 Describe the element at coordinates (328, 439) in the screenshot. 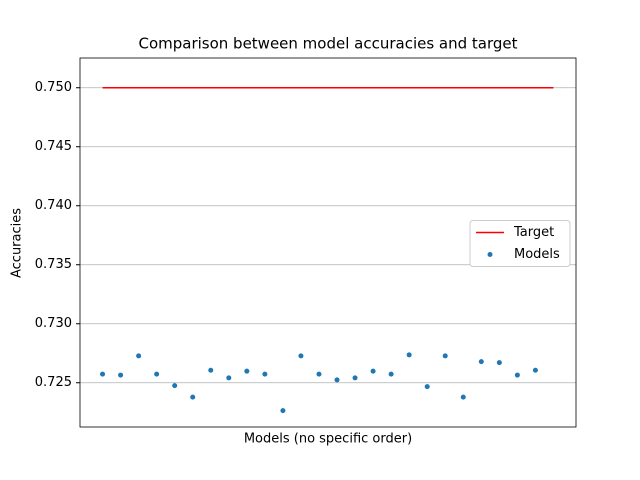

I see `x-axis-label: Models (no specific order)` at that location.